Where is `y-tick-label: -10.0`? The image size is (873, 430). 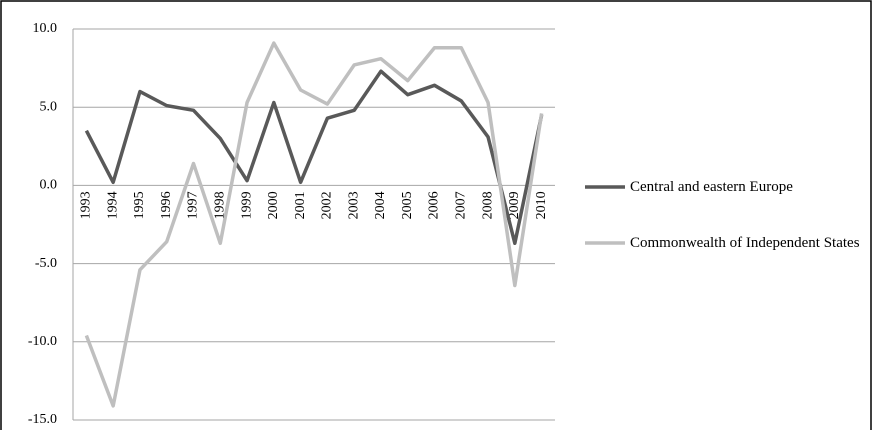
y-tick-label: -10.0 is located at coordinates (42, 341).